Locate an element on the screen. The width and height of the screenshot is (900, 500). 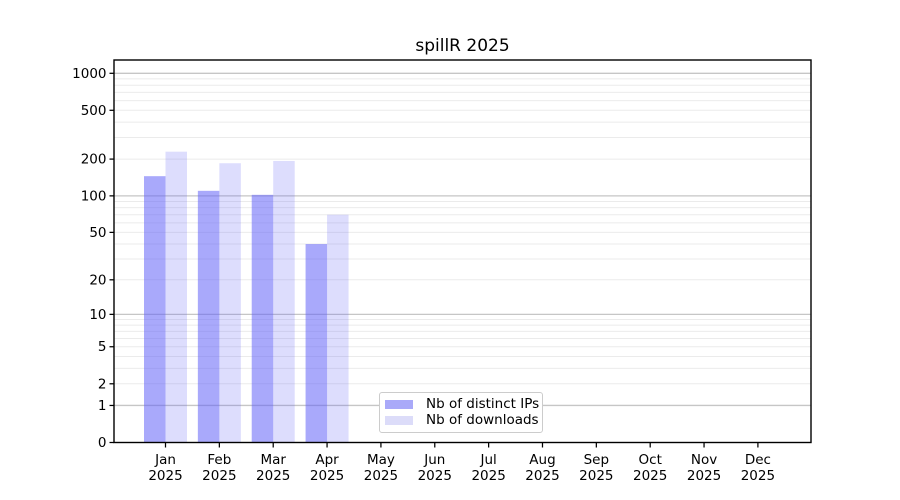
x-tick-label-month: May is located at coordinates (381, 460).